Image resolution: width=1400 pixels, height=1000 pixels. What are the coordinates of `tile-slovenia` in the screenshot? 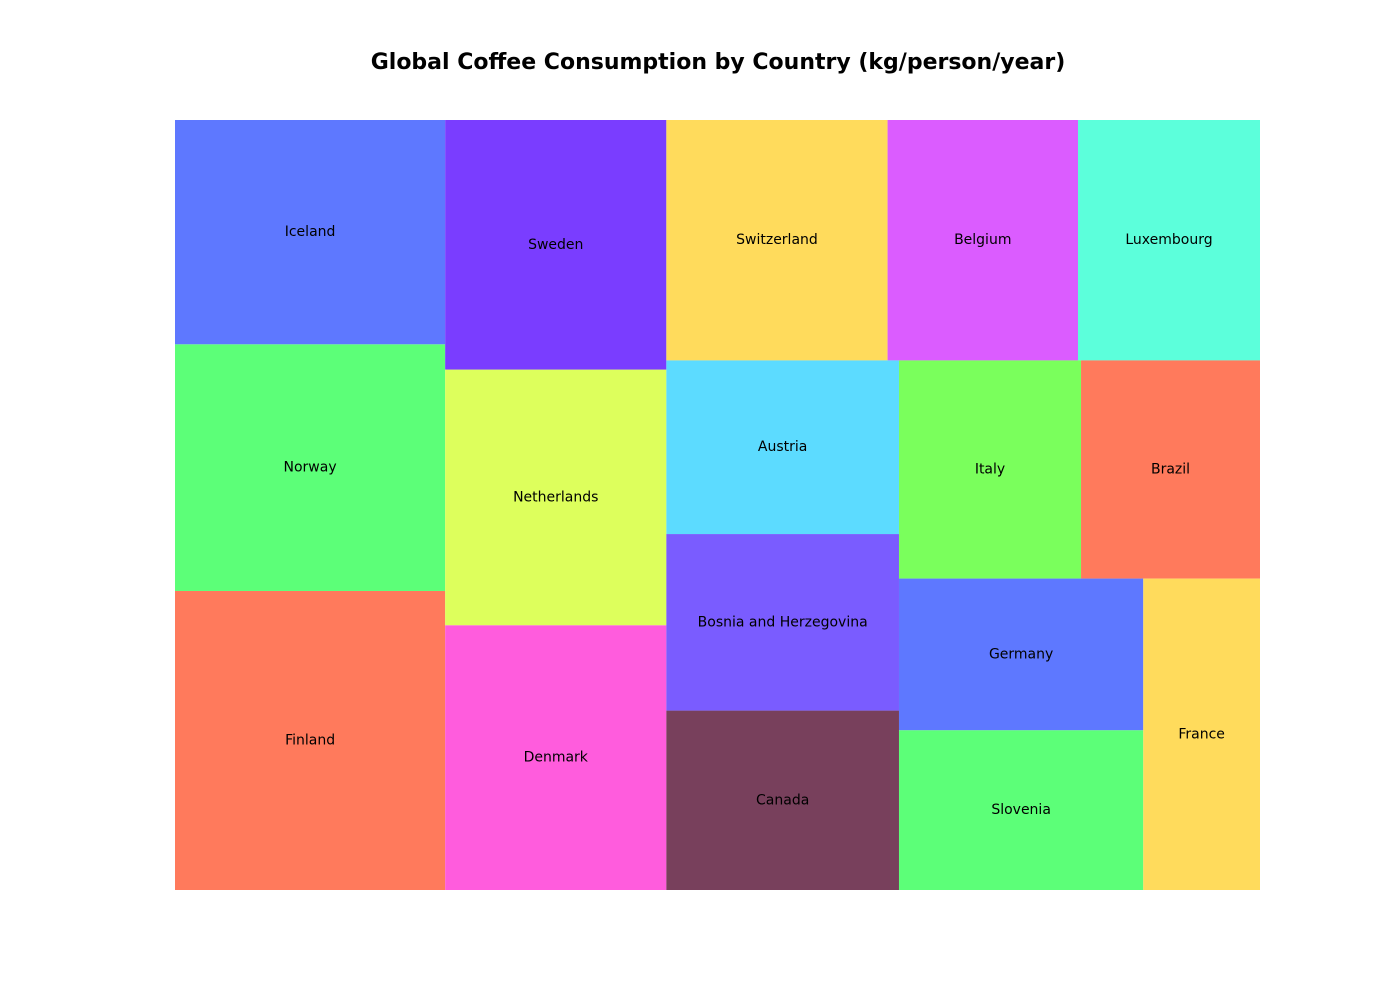 It's located at (1021, 810).